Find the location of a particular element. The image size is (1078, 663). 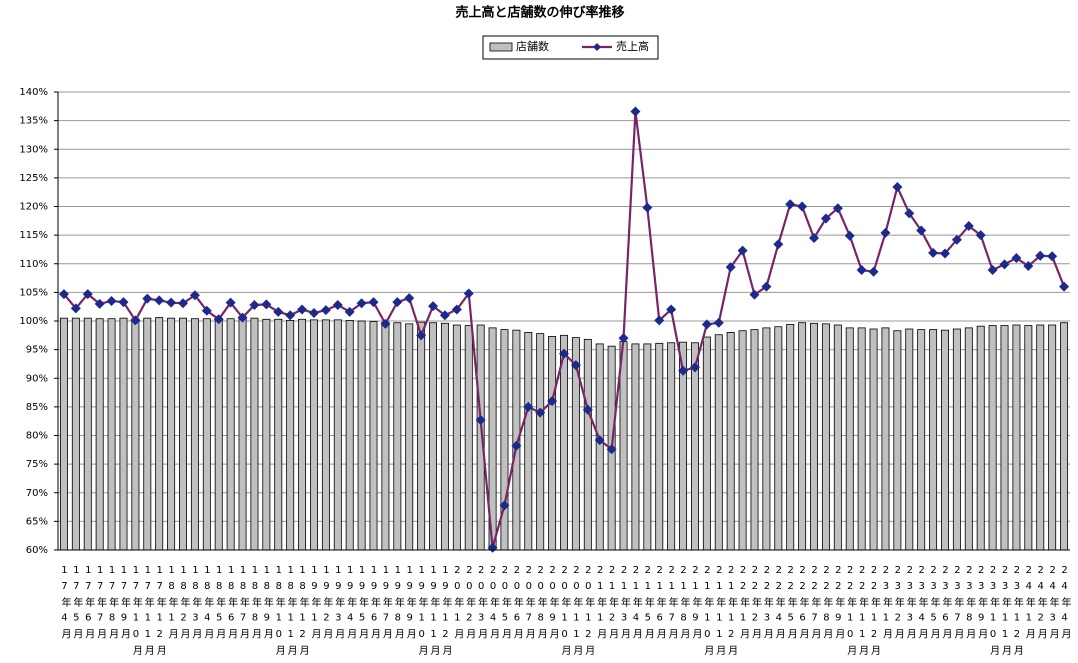

x-tick-label: 21年11月 is located at coordinates (719, 613).